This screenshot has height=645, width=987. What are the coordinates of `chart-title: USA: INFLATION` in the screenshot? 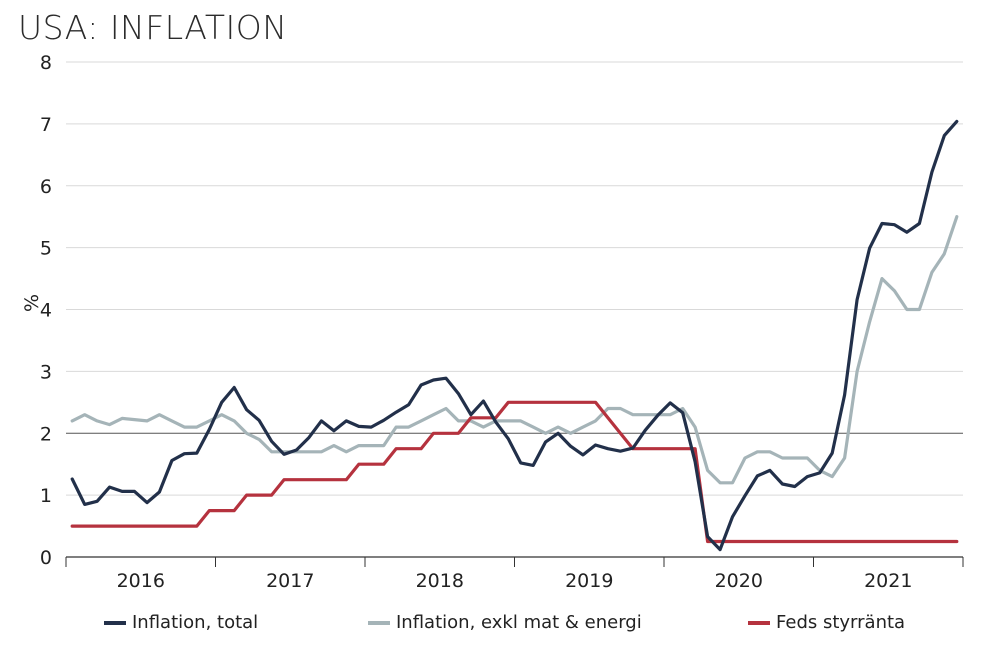 It's located at (153, 27).